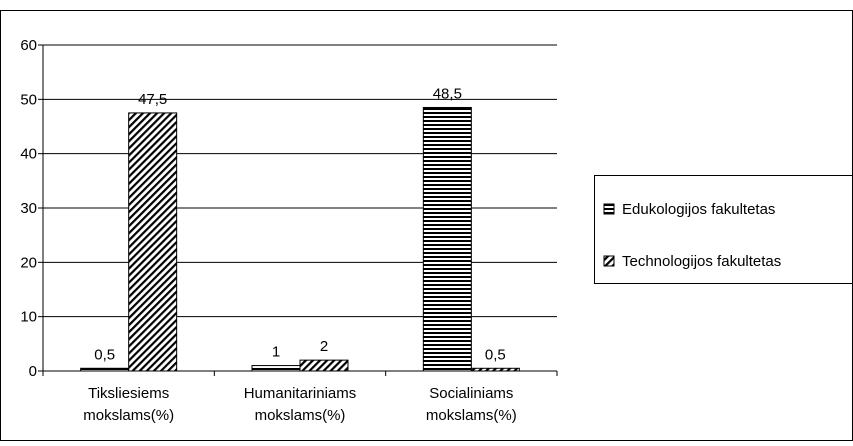 This screenshot has height=446, width=853. Describe the element at coordinates (28, 154) in the screenshot. I see `y-tick-label: 40` at that location.